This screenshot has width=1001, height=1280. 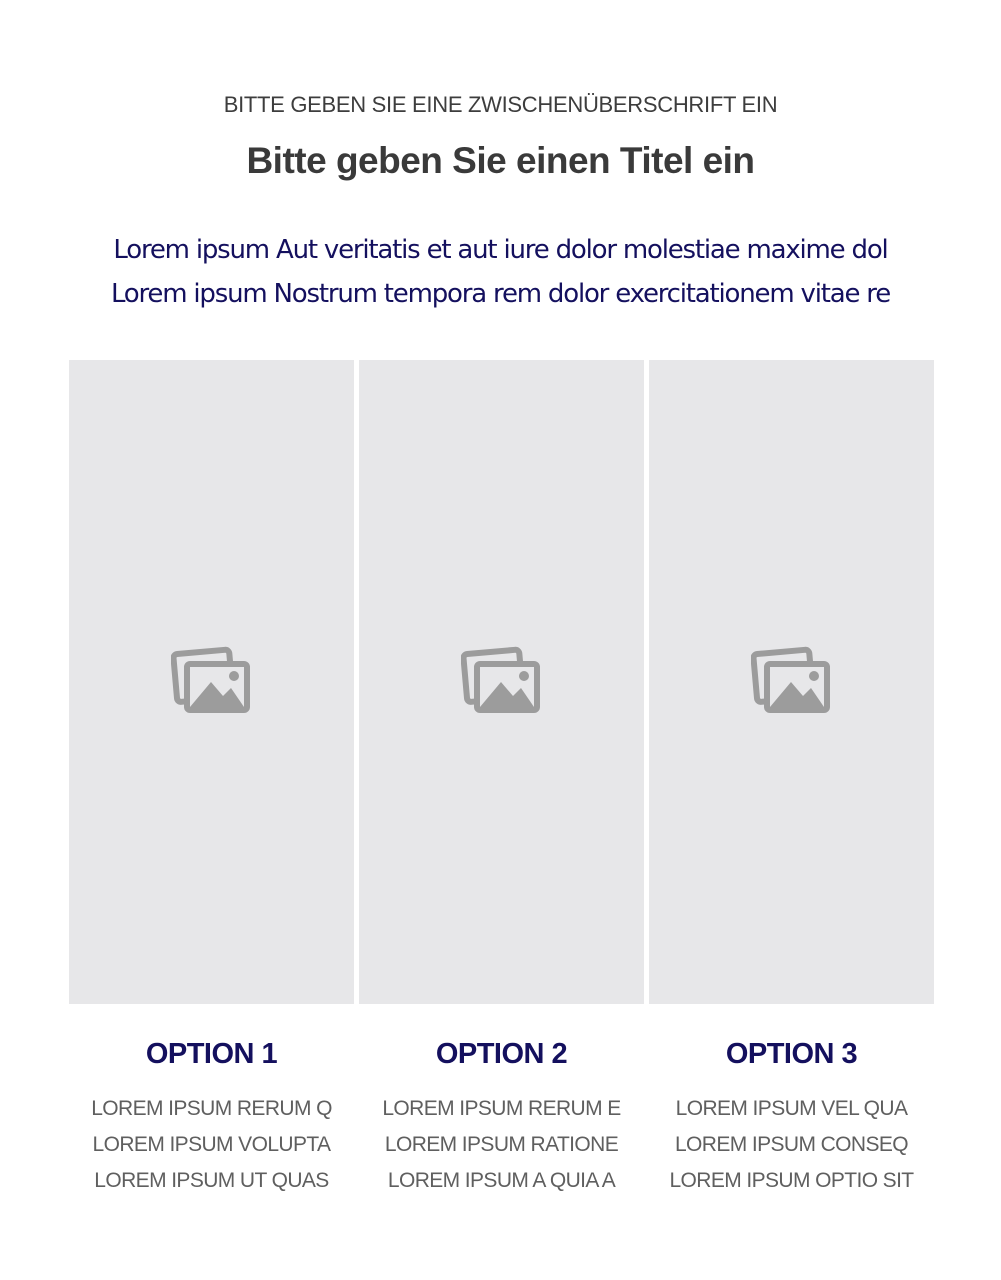 I want to click on option-line: LOREM IPSUM VOLUPTA, so click(x=212, y=1144).